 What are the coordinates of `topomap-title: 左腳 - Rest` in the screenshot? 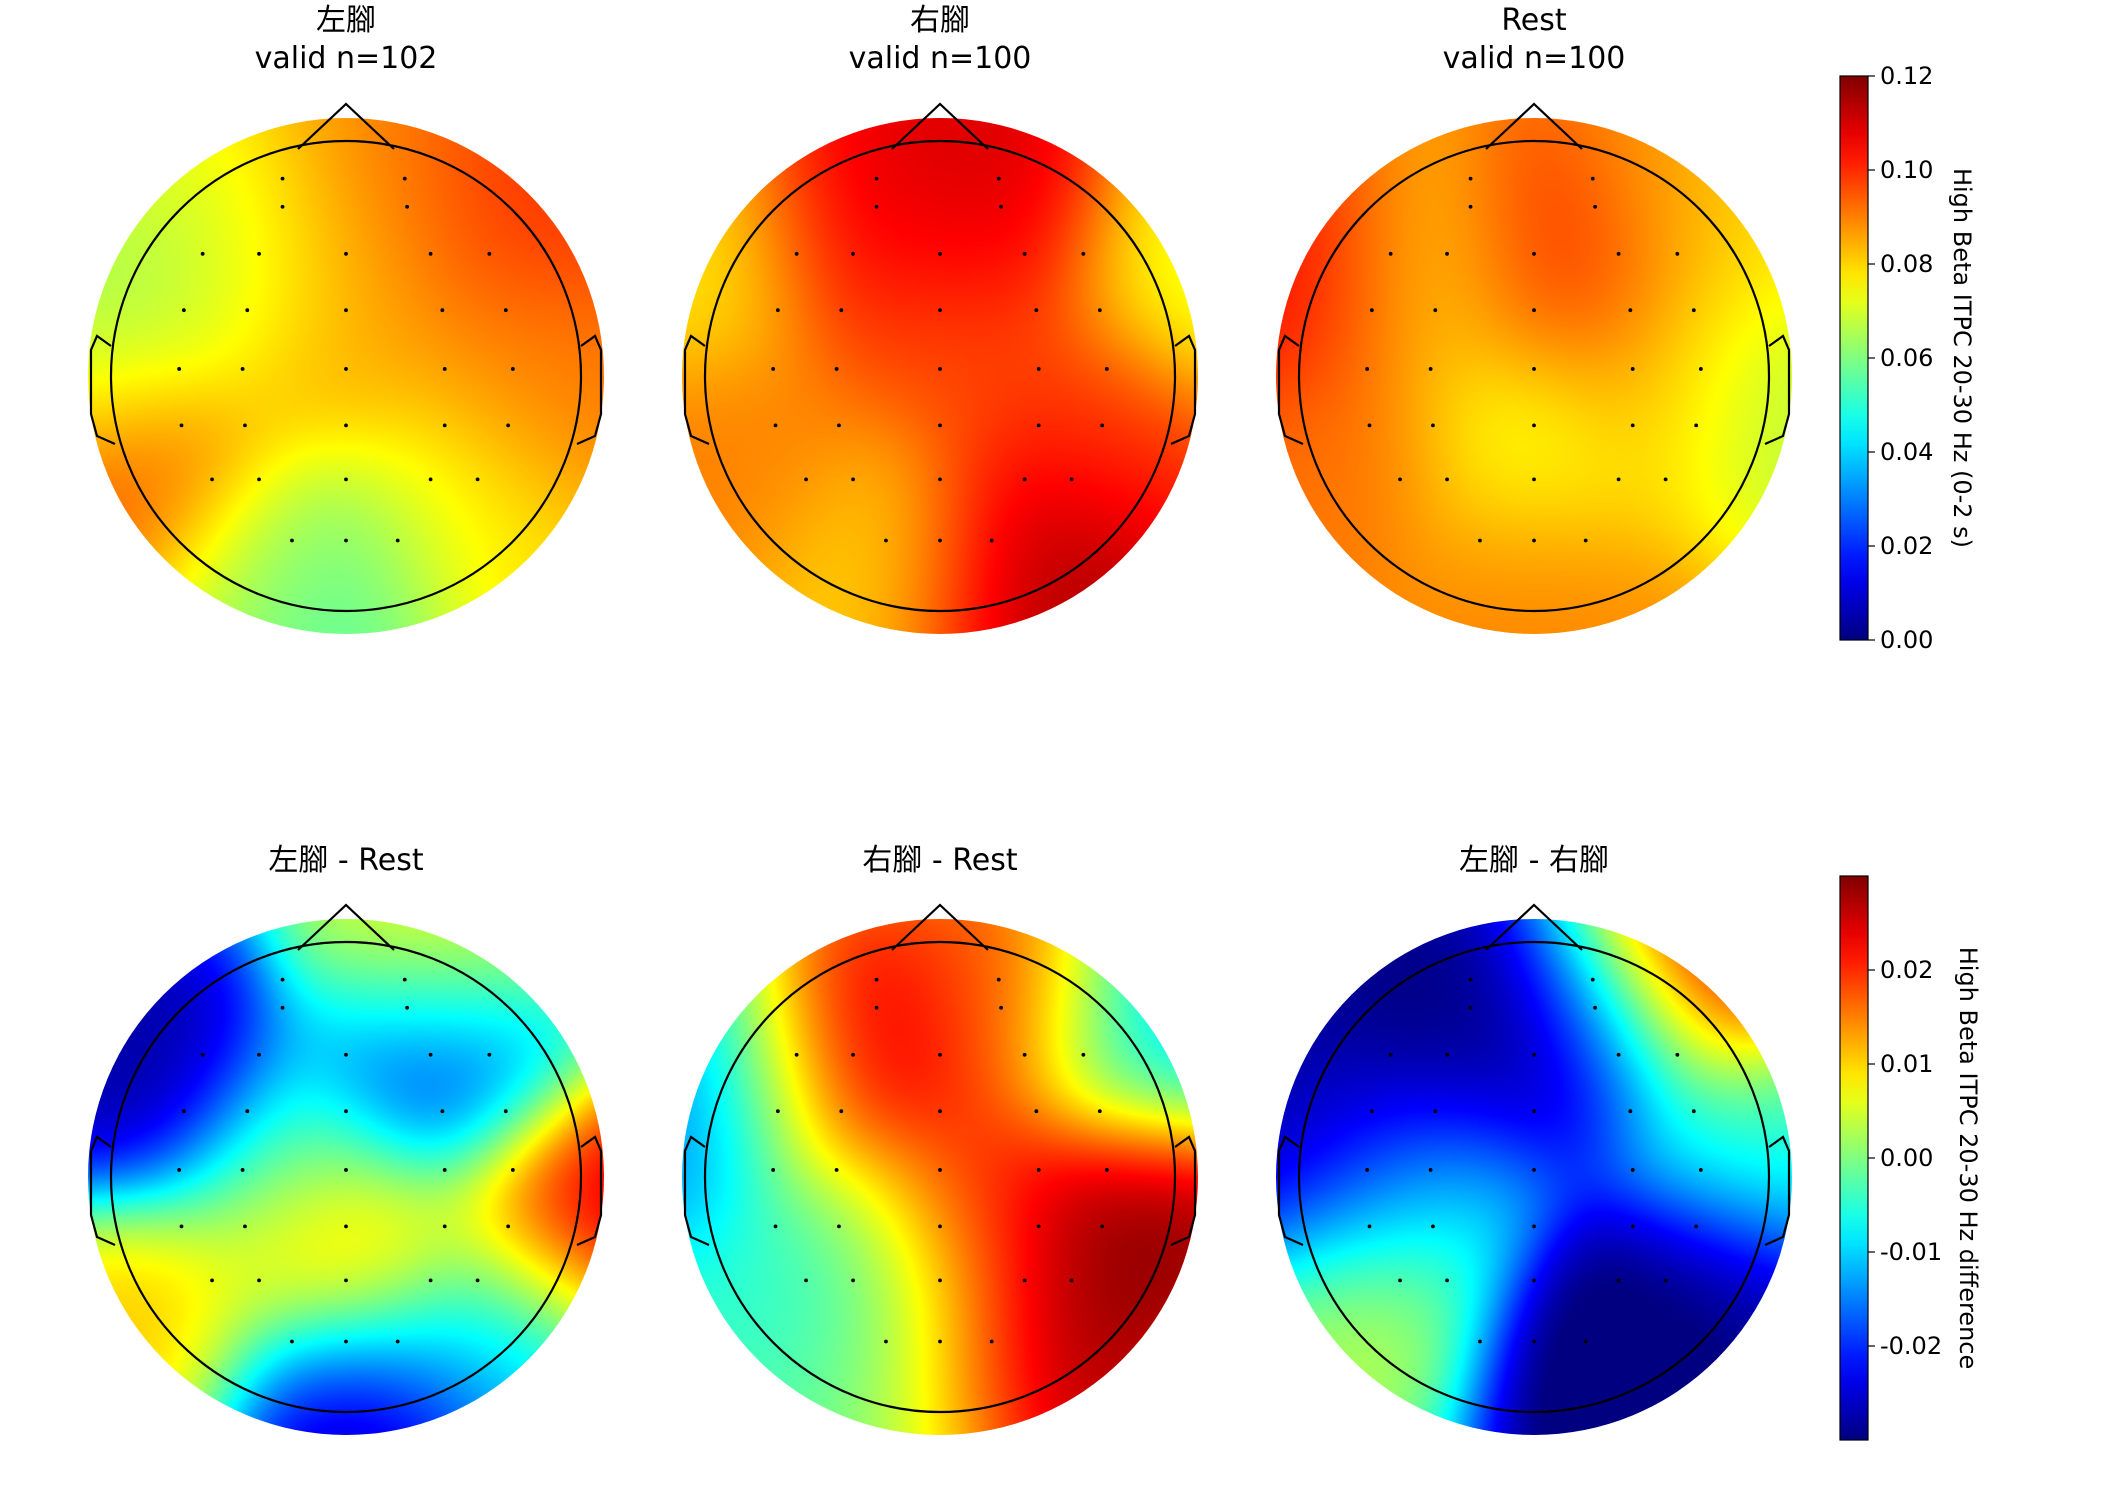 It's located at (345, 860).